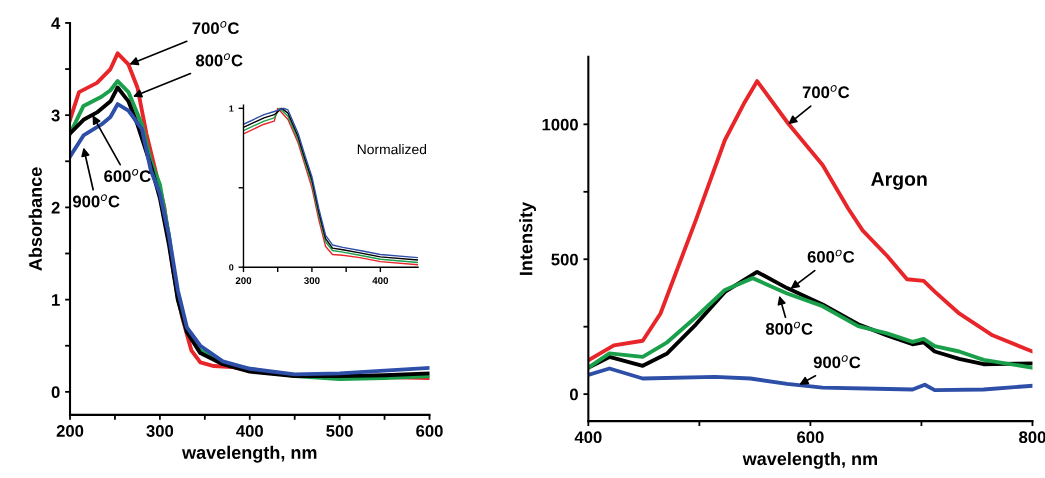 This screenshot has width=1045, height=478. Describe the element at coordinates (899, 181) in the screenshot. I see `annotation: Argon` at that location.